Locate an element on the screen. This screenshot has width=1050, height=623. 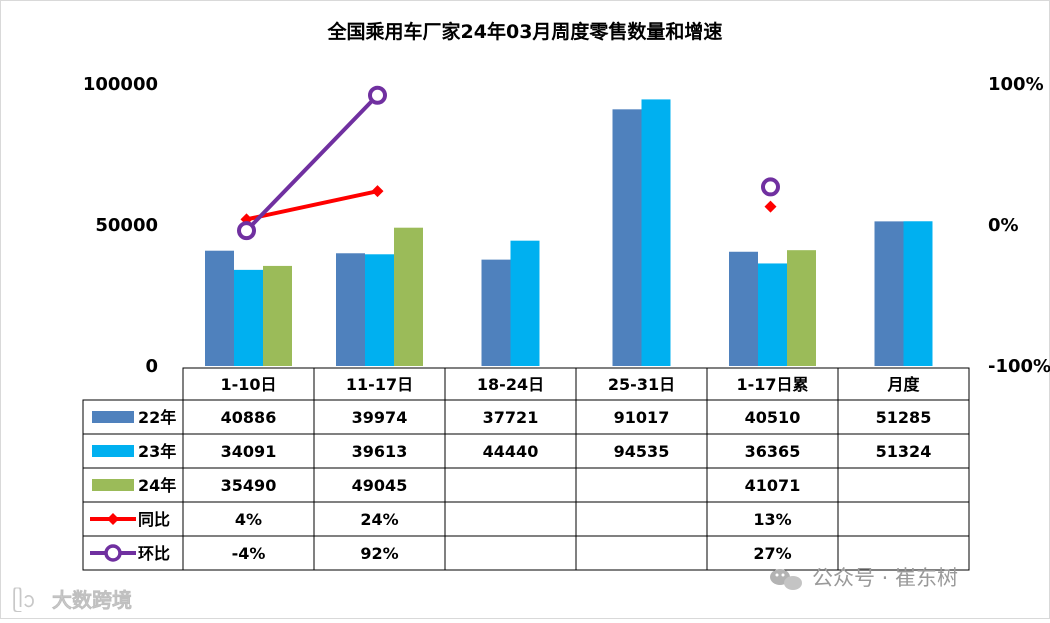
left-axis-tick: 50000 is located at coordinates (126, 225).